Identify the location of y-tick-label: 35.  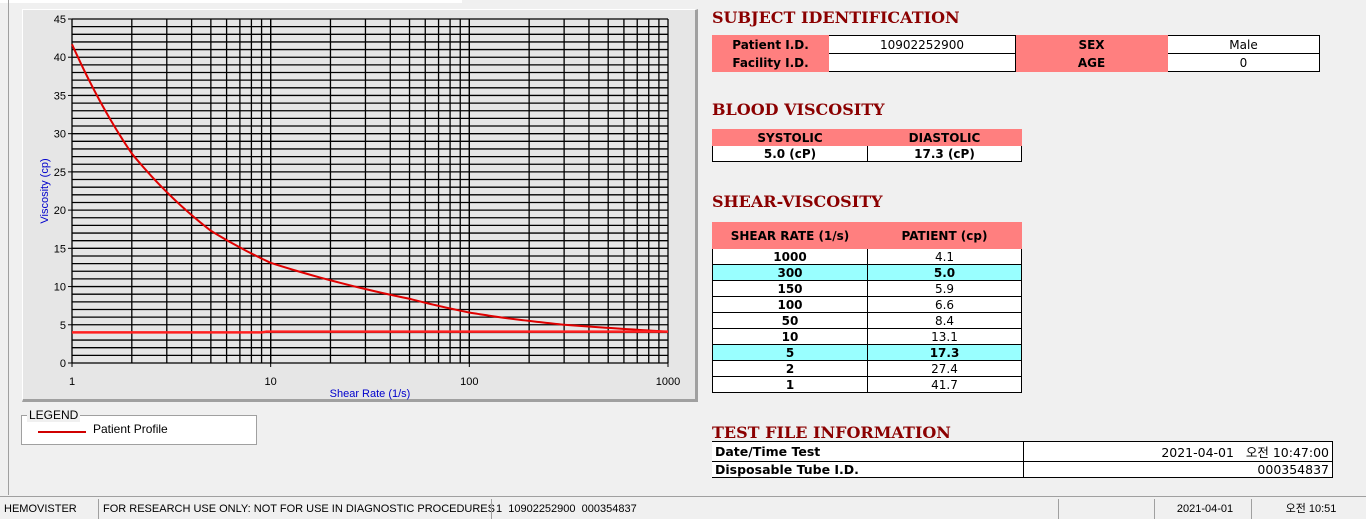
(60, 96).